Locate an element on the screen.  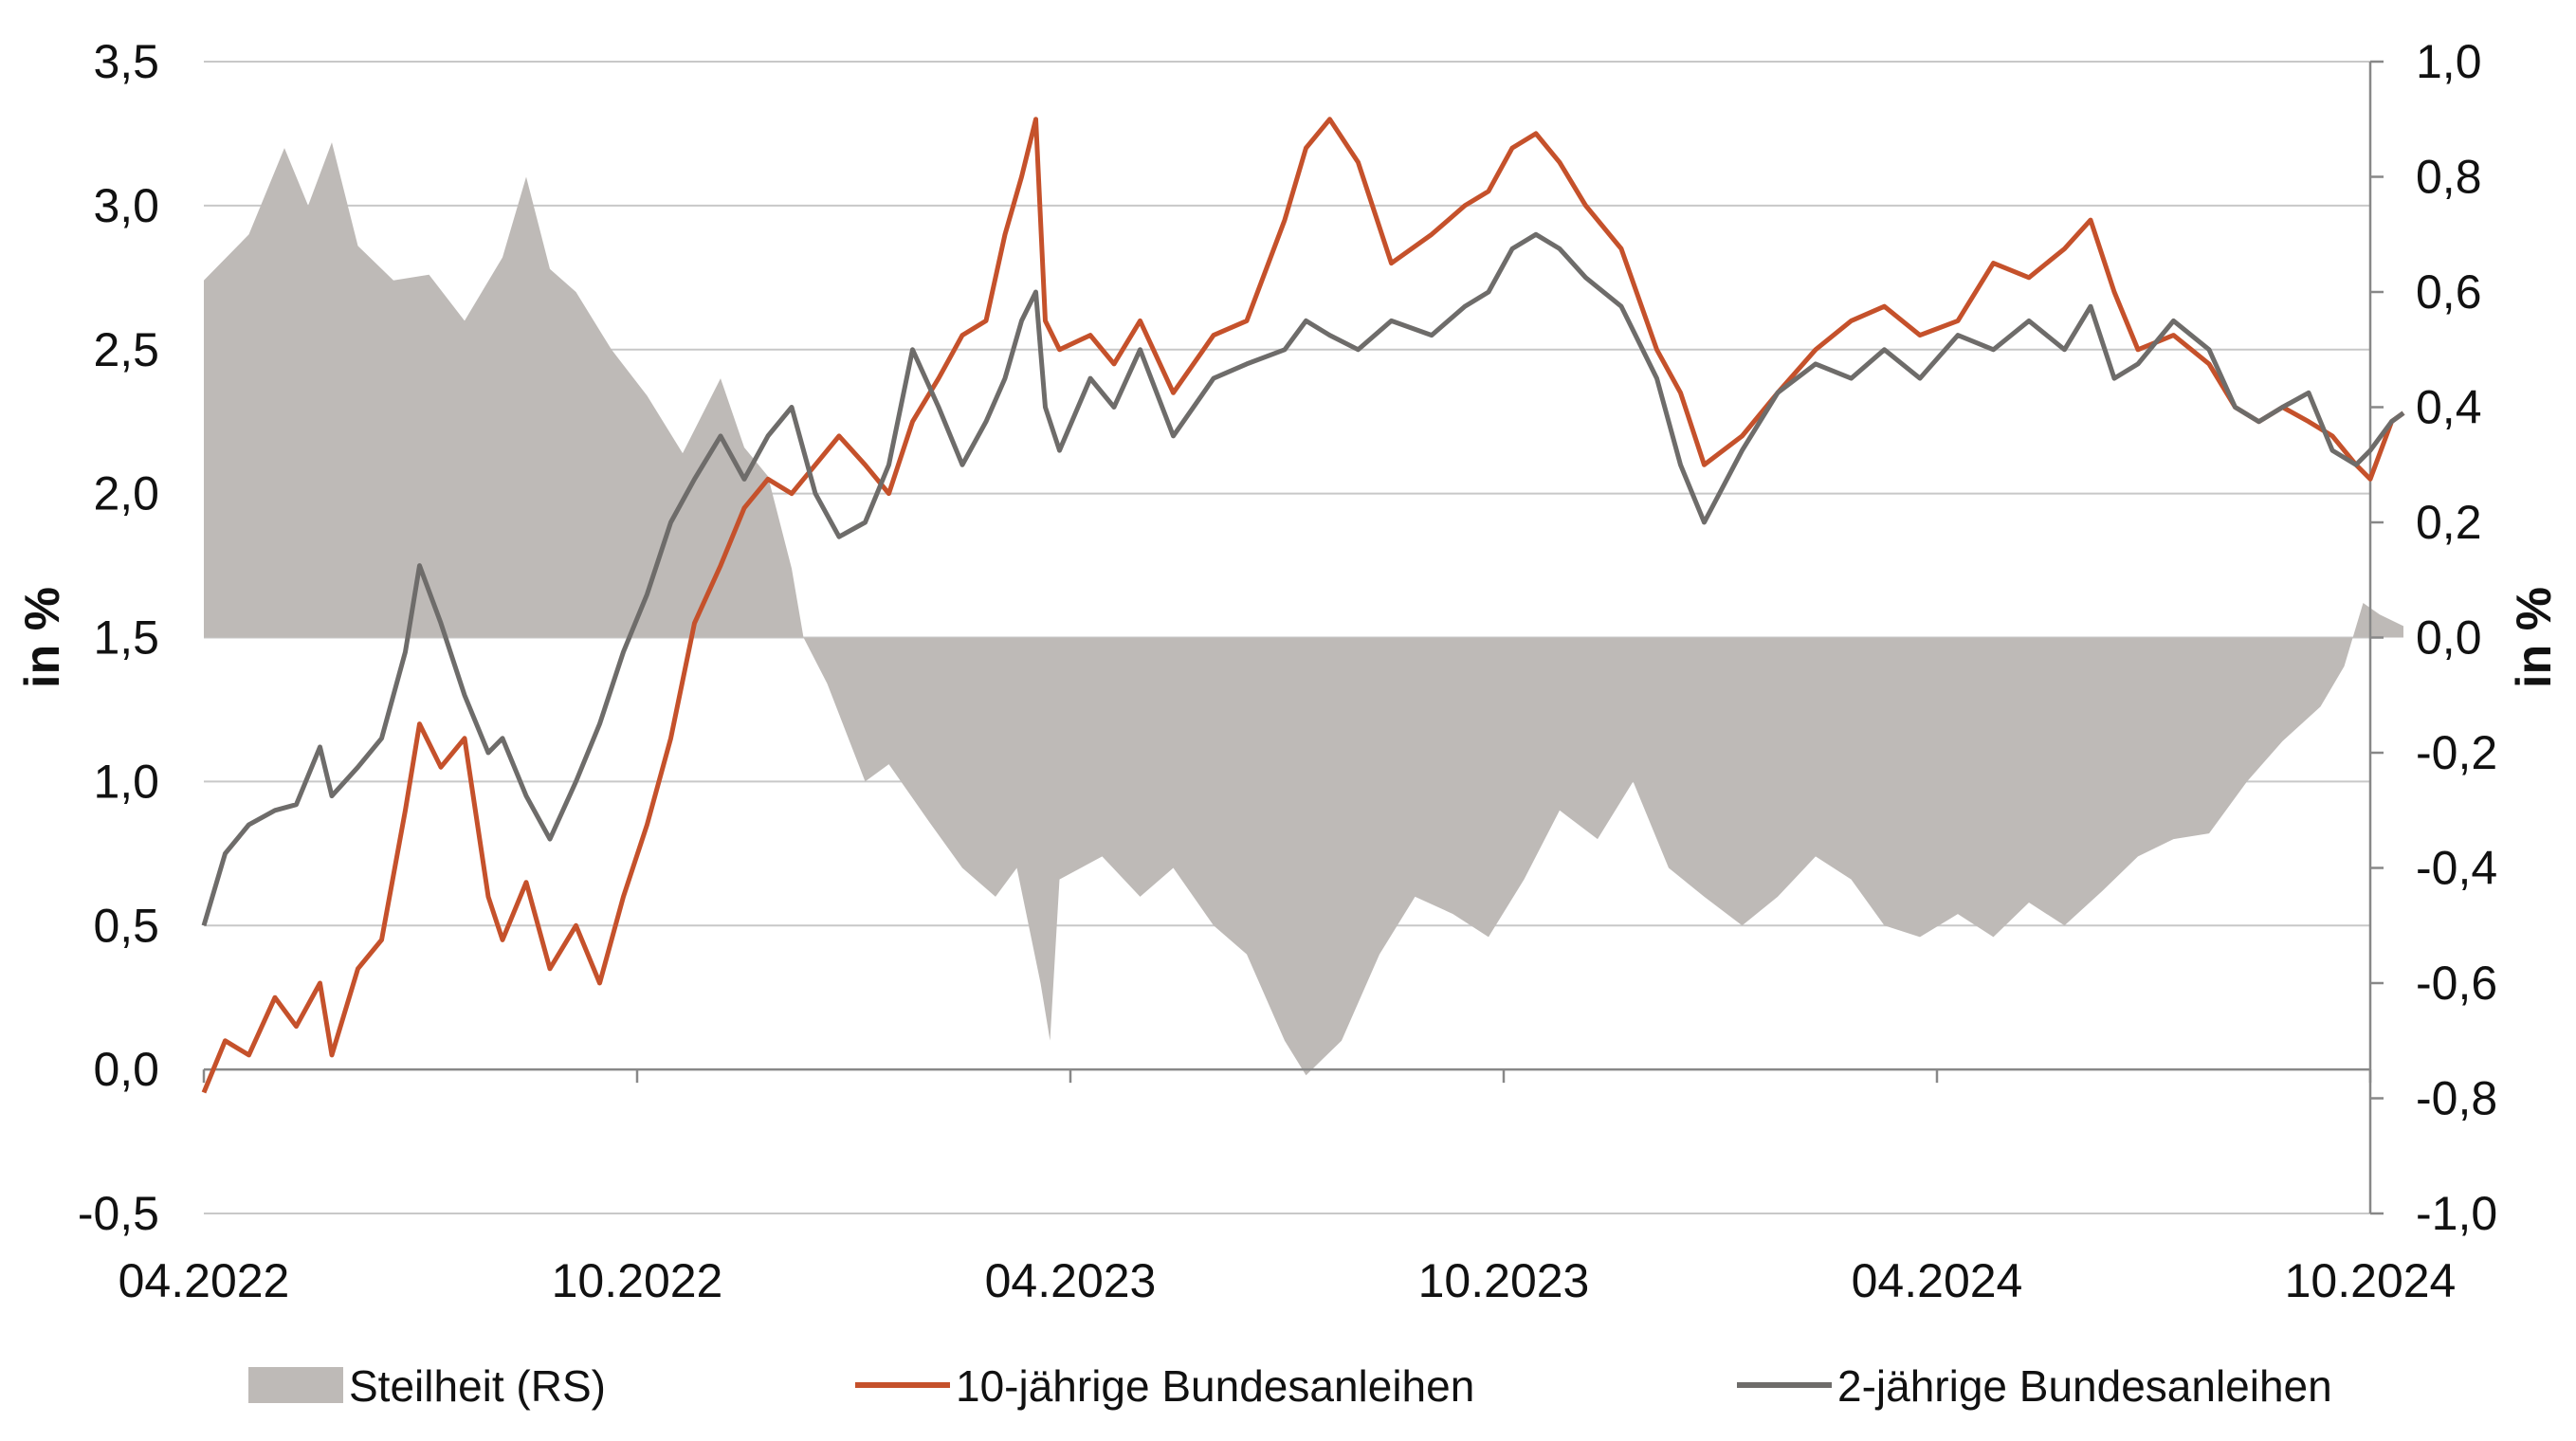
y-left-tick-label: 0,5 is located at coordinates (126, 926).